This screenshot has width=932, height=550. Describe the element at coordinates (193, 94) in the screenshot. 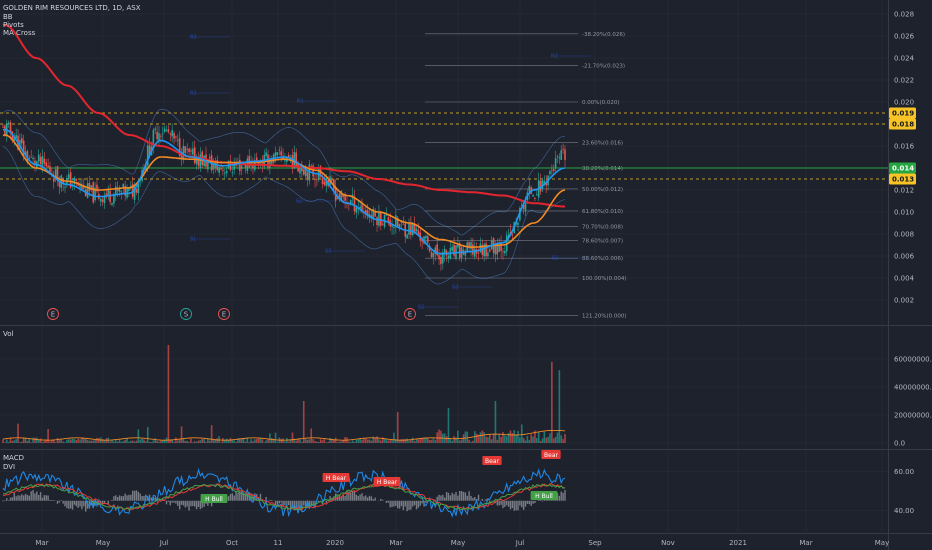

I see `pivot-label: R2` at that location.